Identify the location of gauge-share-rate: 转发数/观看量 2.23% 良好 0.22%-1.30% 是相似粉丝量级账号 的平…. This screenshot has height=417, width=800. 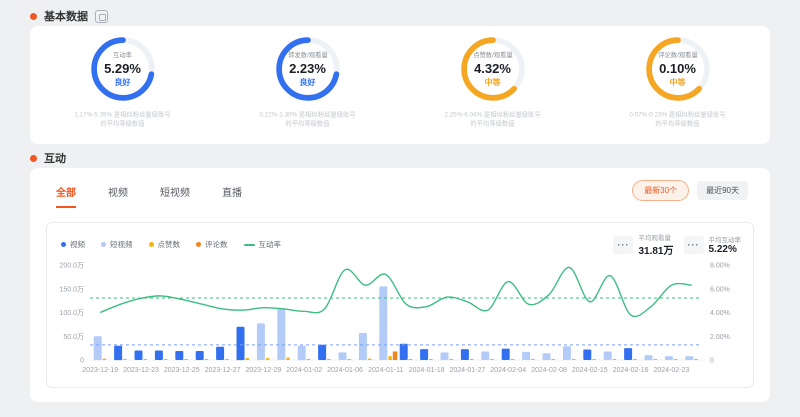
(307, 85).